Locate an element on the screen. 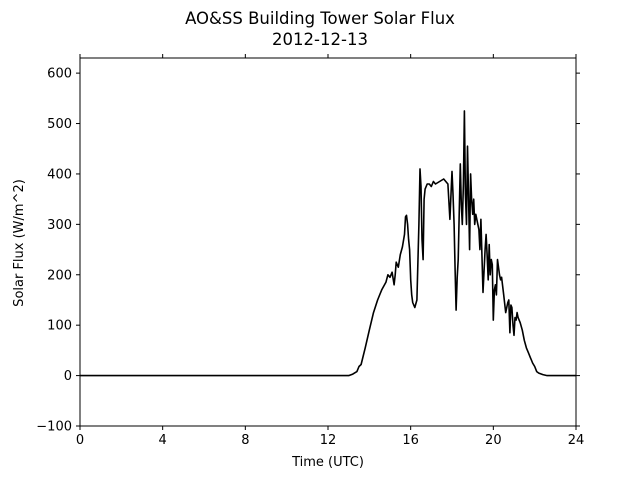 This screenshot has height=480, width=640. y-tick-label: −100 is located at coordinates (54, 427).